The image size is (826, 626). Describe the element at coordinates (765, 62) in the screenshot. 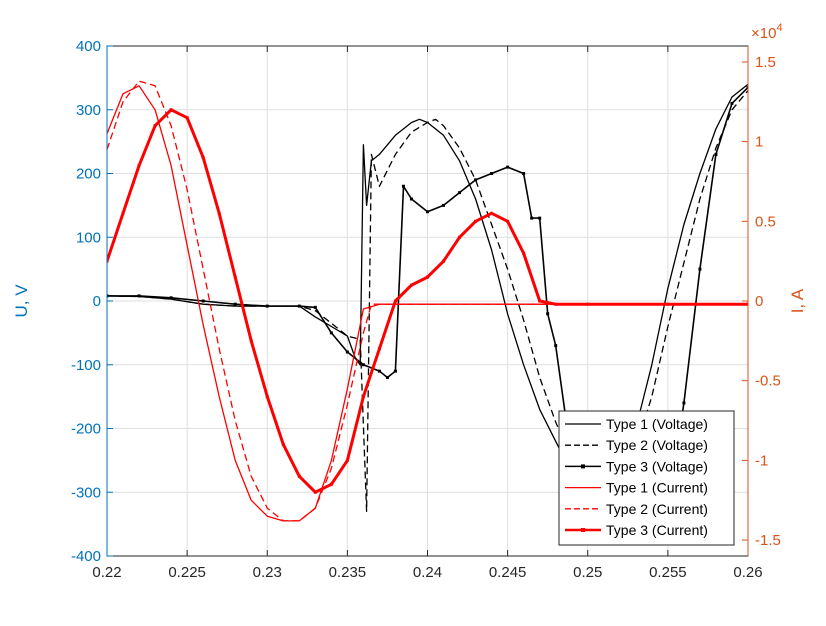

I see `y-right-tick-label: 1.5` at that location.